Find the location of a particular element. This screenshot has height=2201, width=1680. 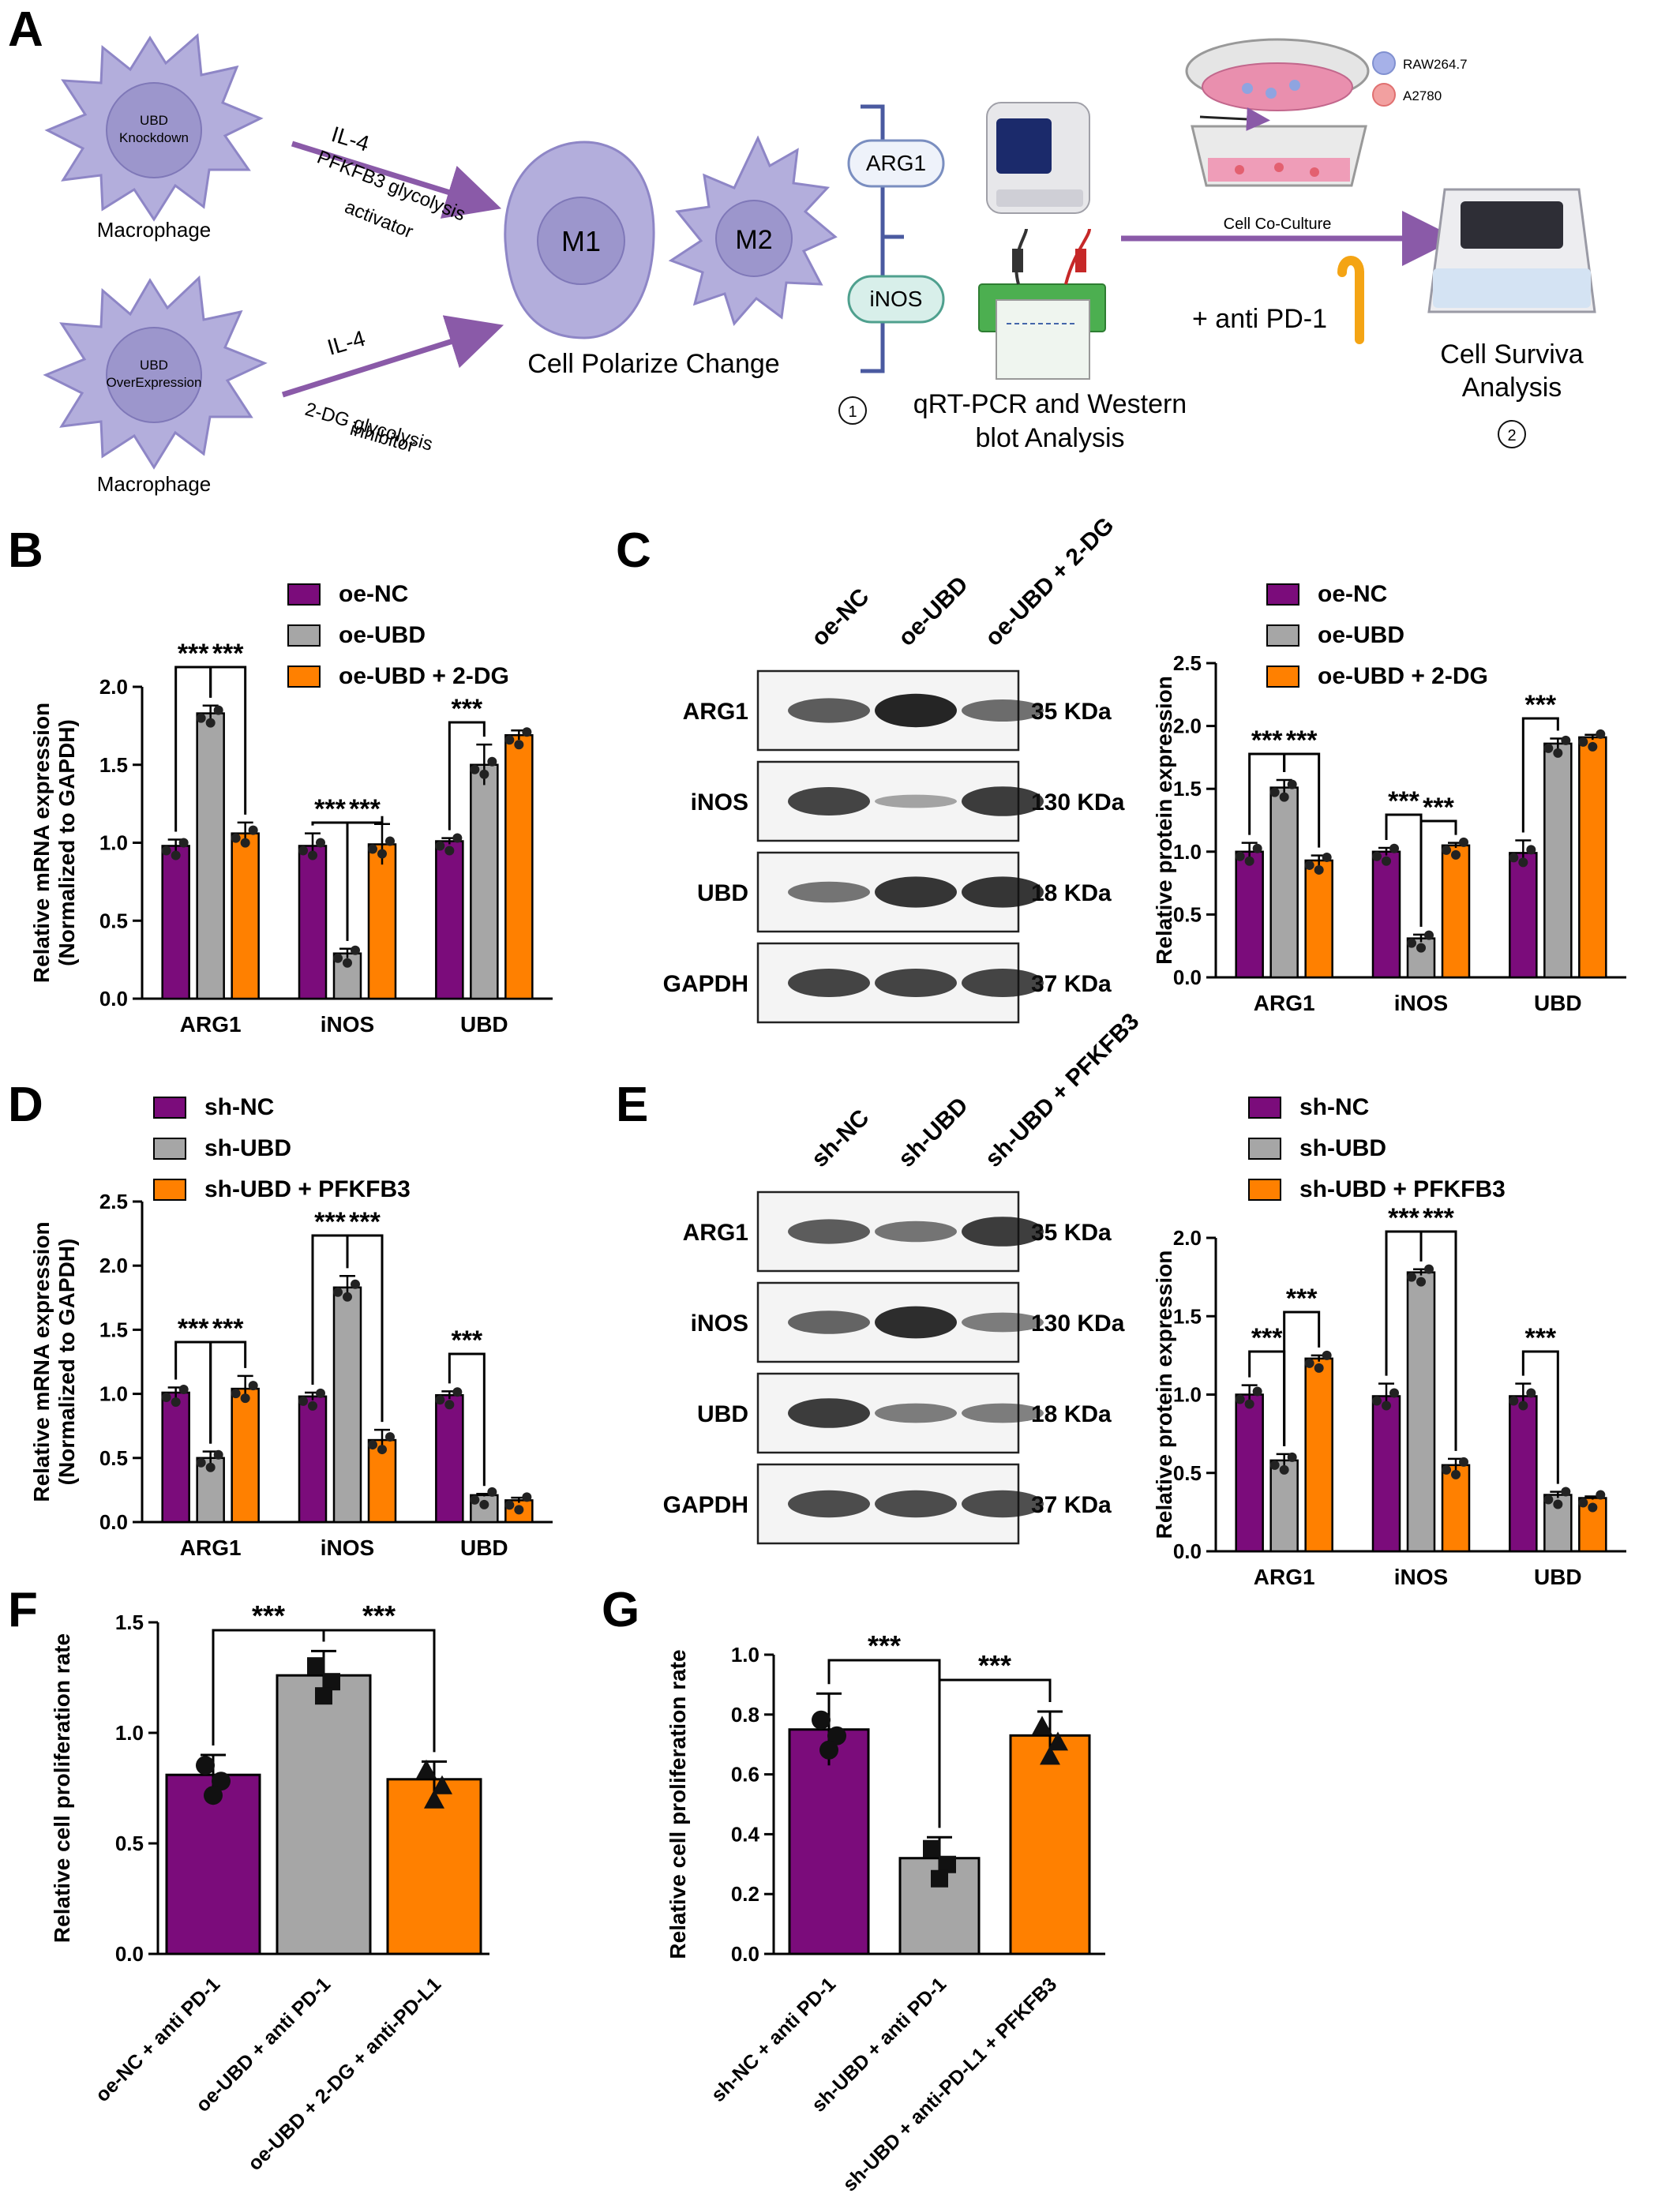

x-tick-label: UBD is located at coordinates (1558, 1577).